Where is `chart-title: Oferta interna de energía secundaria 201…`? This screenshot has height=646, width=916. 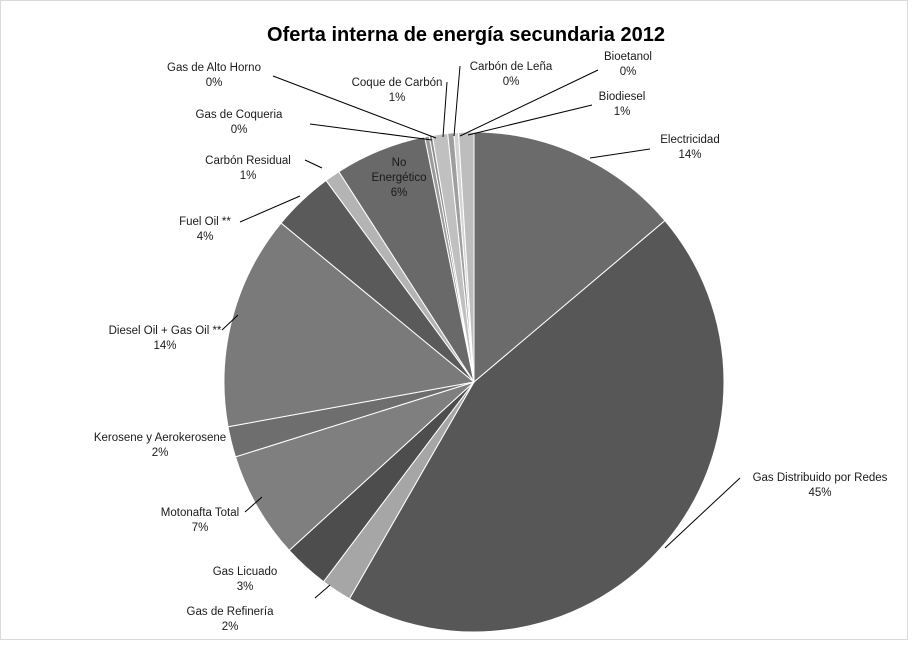
chart-title: Oferta interna de energía secundaria 201… is located at coordinates (466, 35).